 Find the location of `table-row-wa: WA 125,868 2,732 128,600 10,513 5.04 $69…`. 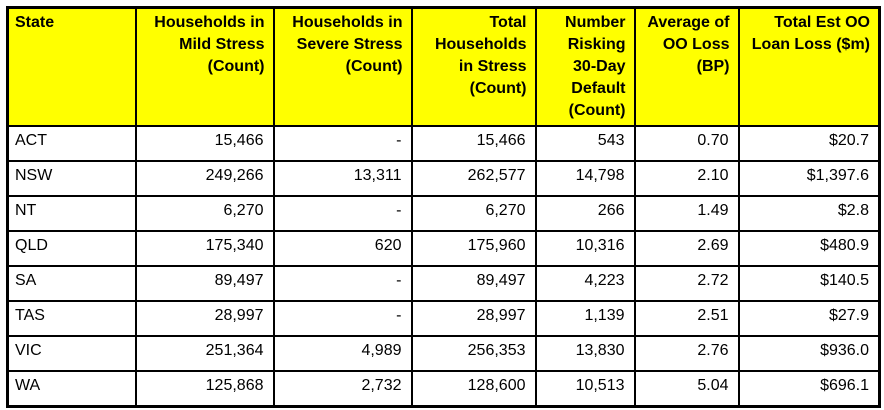

table-row-wa: WA 125,868 2,732 128,600 10,513 5.04 $69… is located at coordinates (443, 388).